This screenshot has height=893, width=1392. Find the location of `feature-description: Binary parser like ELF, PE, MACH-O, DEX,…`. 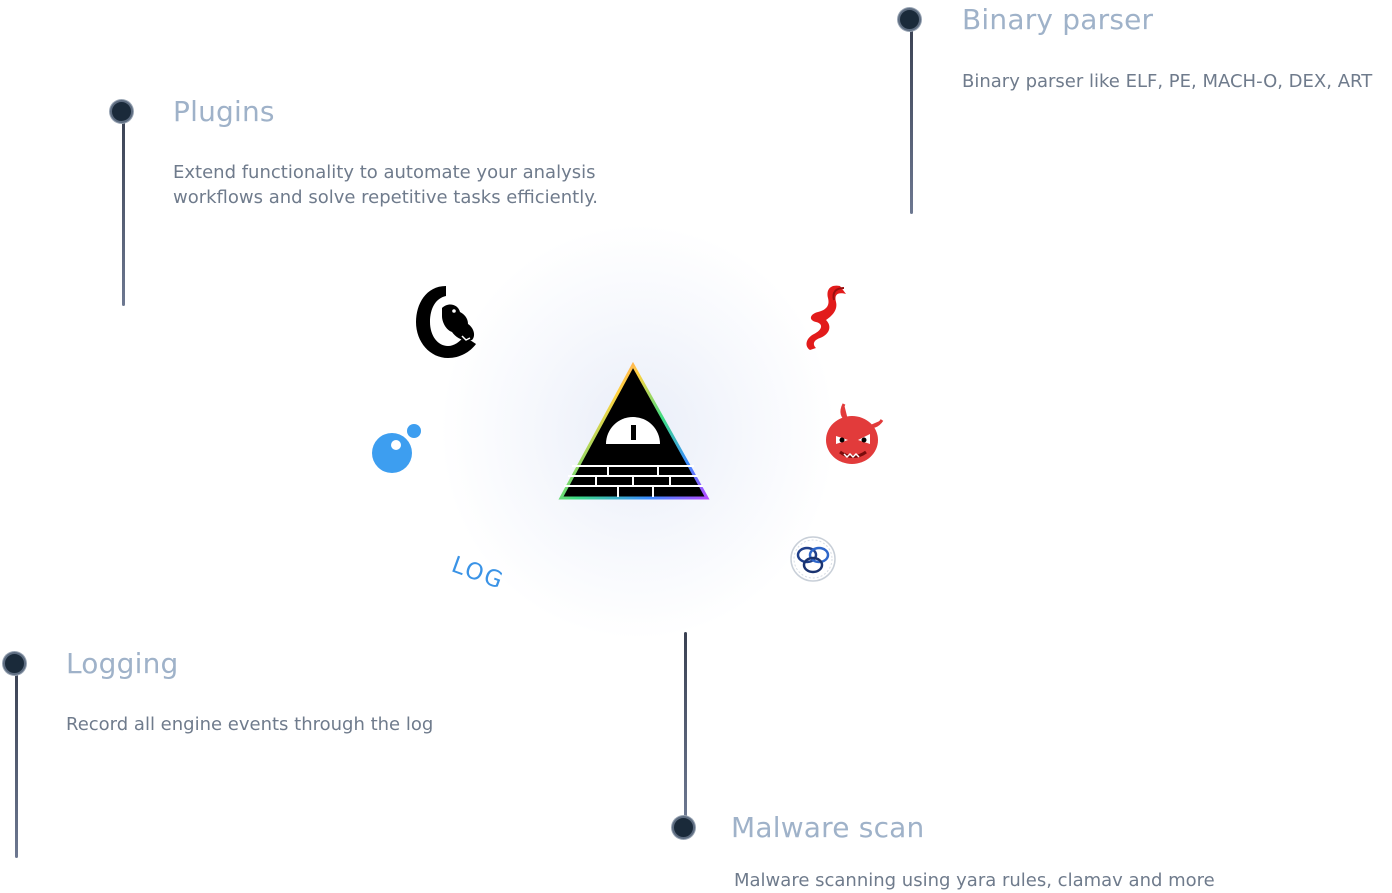

feature-description: Binary parser like ELF, PE, MACH-O, DEX,… is located at coordinates (1167, 81).